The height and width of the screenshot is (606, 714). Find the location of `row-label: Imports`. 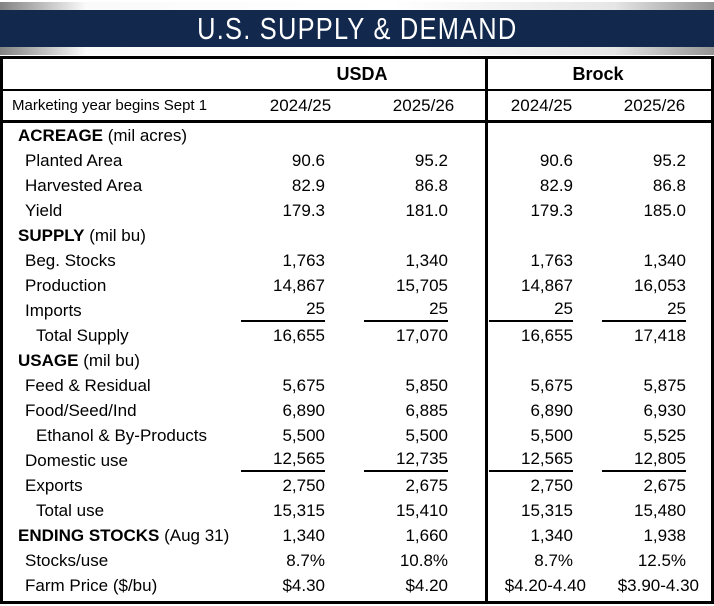

row-label: Imports is located at coordinates (53, 310).